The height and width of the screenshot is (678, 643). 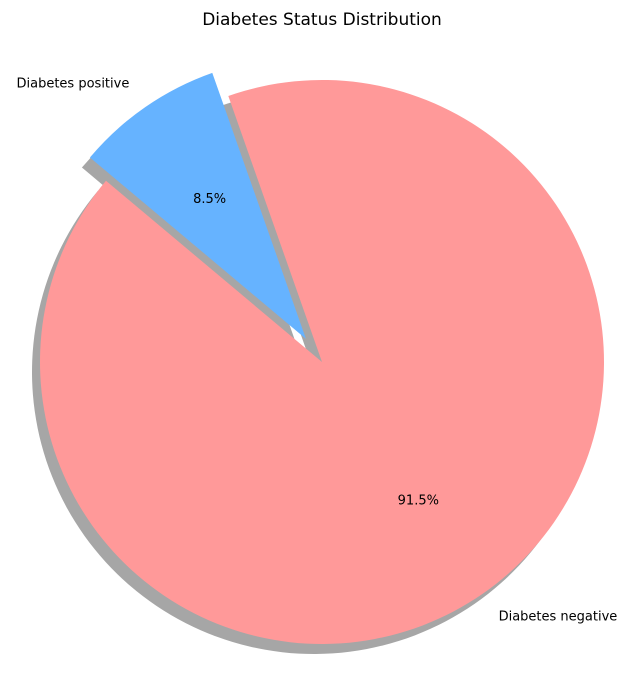 What do you see at coordinates (73, 83) in the screenshot?
I see `slice-label-diabetes-positive: Diabetes positive` at bounding box center [73, 83].